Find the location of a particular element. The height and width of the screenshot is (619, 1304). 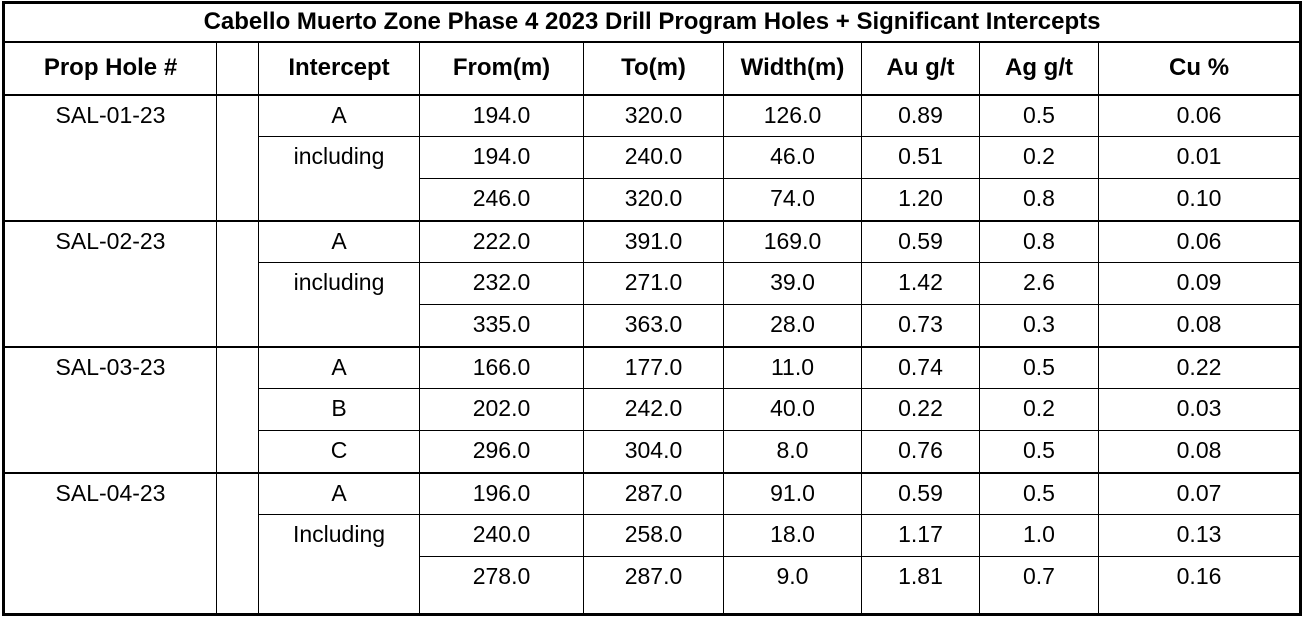

col-header-intercept: Intercept is located at coordinates (339, 68).